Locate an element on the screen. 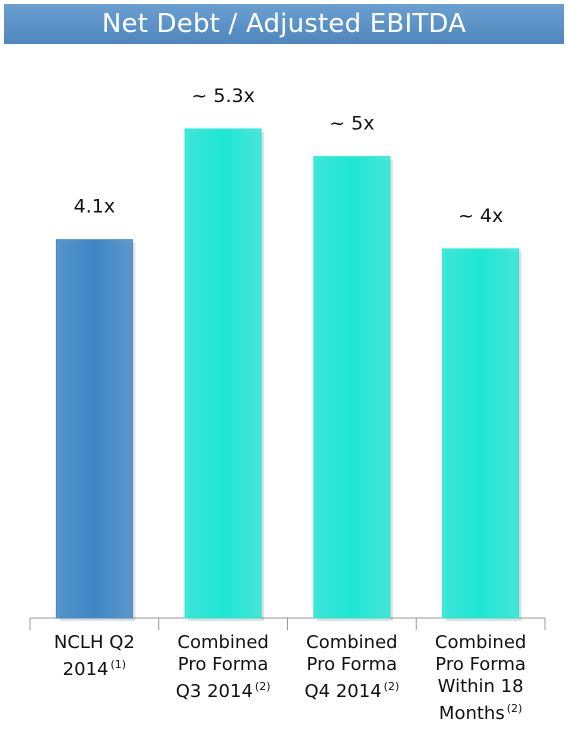  category-label-line: Months (2) is located at coordinates (480, 713).